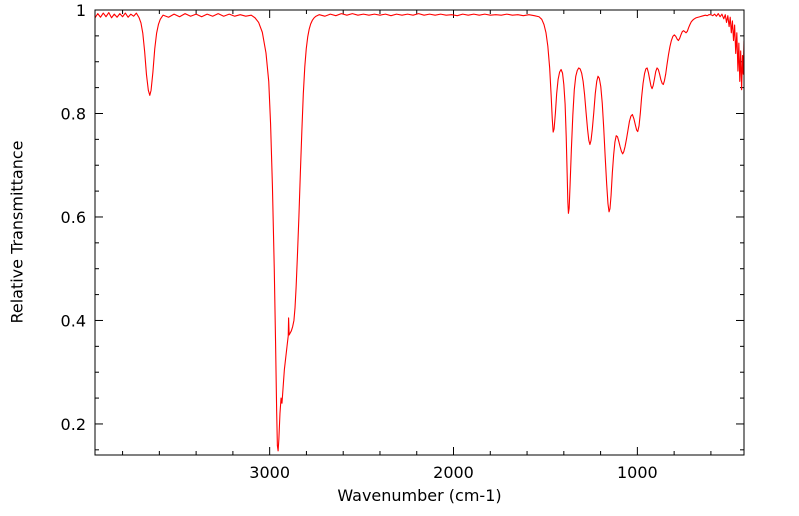 The image size is (799, 516). I want to click on x-tick-label: 1000, so click(637, 472).